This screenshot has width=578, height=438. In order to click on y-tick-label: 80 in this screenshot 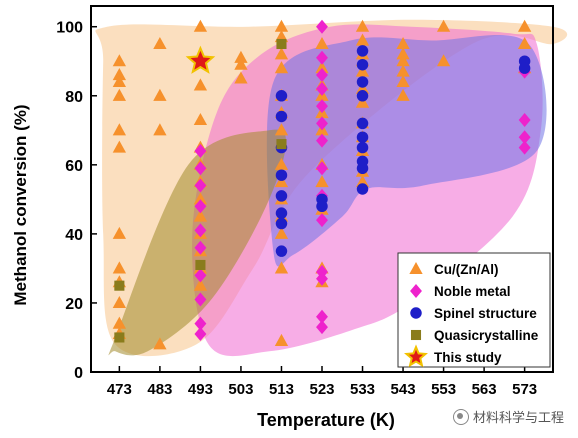, I will do `click(74, 97)`.